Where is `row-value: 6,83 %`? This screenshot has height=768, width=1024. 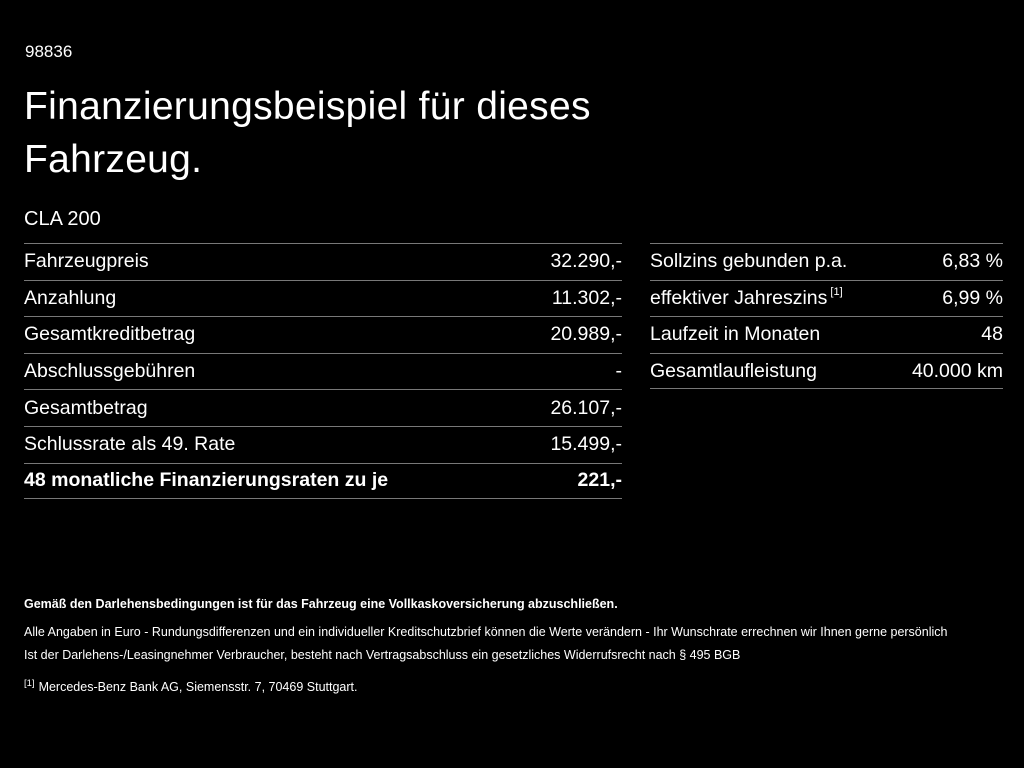
row-value: 6,83 % is located at coordinates (972, 261).